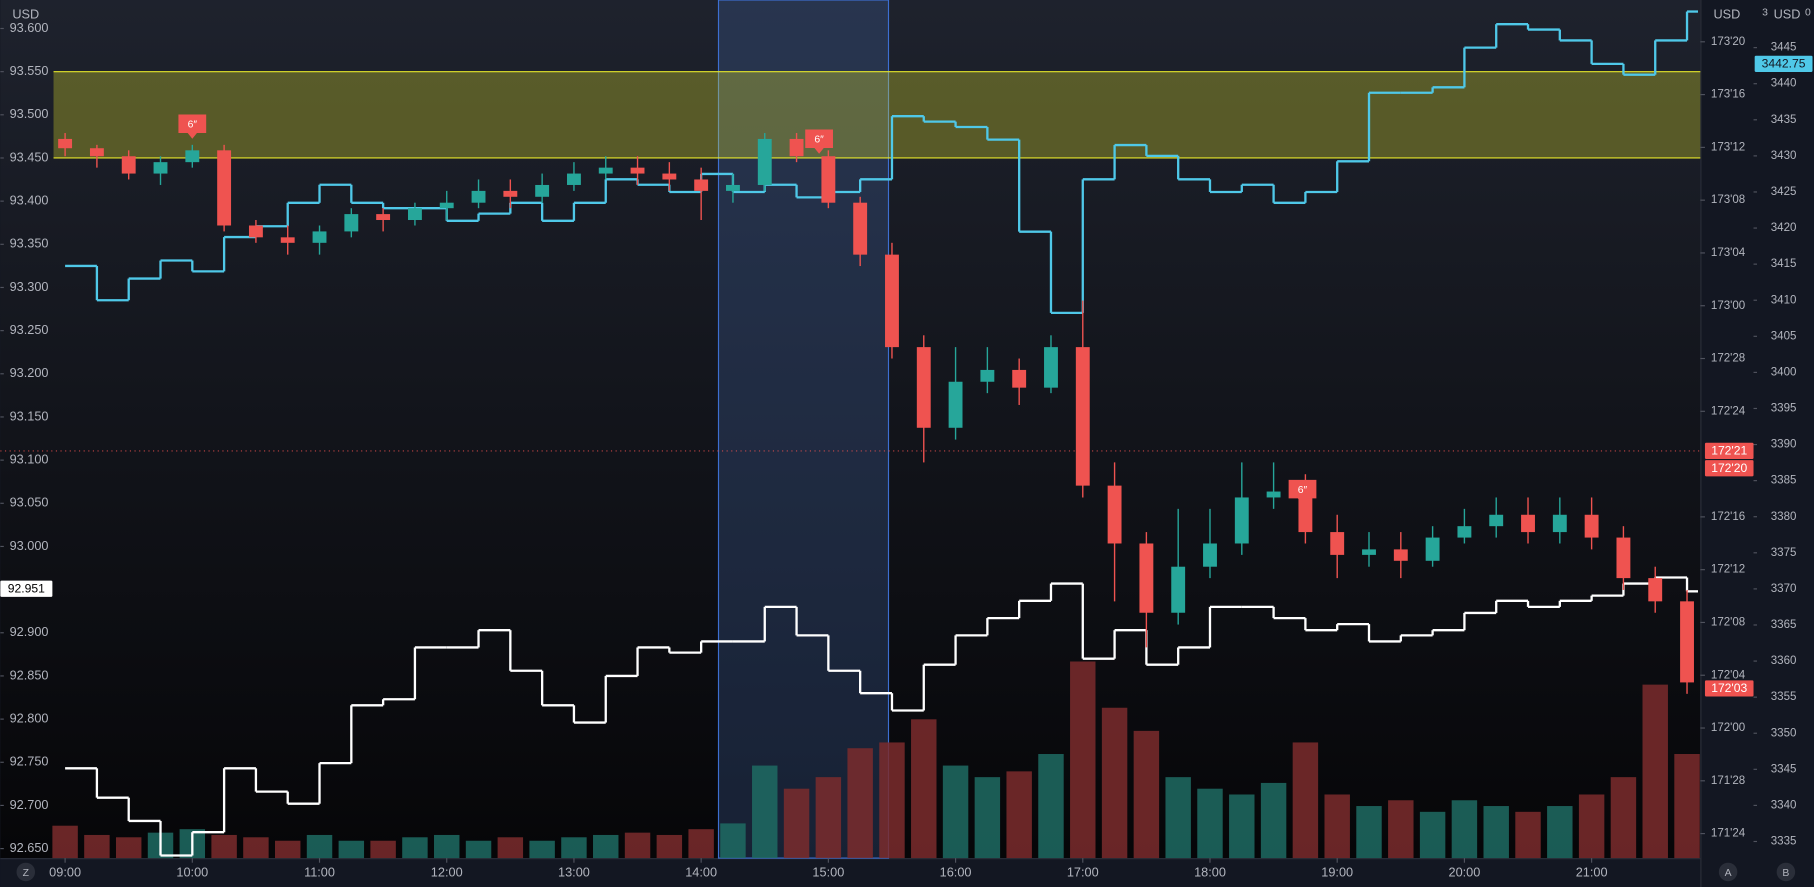  I want to click on price-tag-label: 172'03, so click(1729, 688).